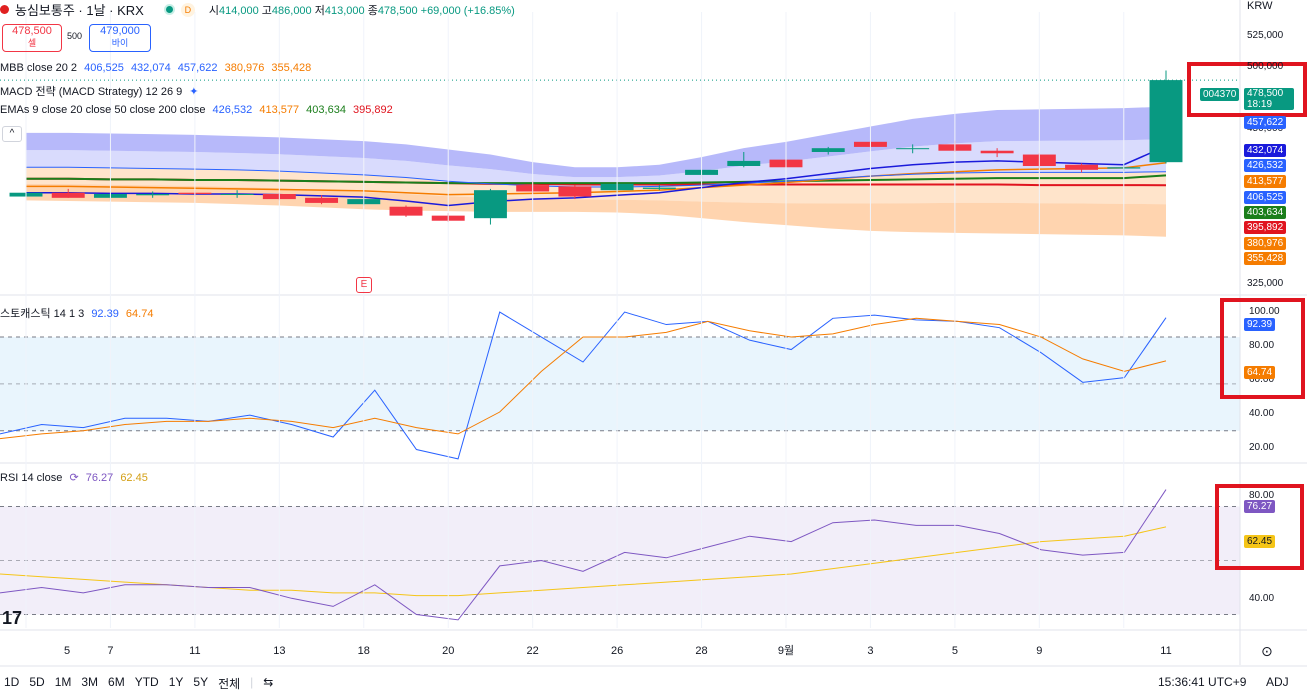 The image size is (1307, 694). Describe the element at coordinates (110, 651) in the screenshot. I see `time-axis-label: 7` at that location.